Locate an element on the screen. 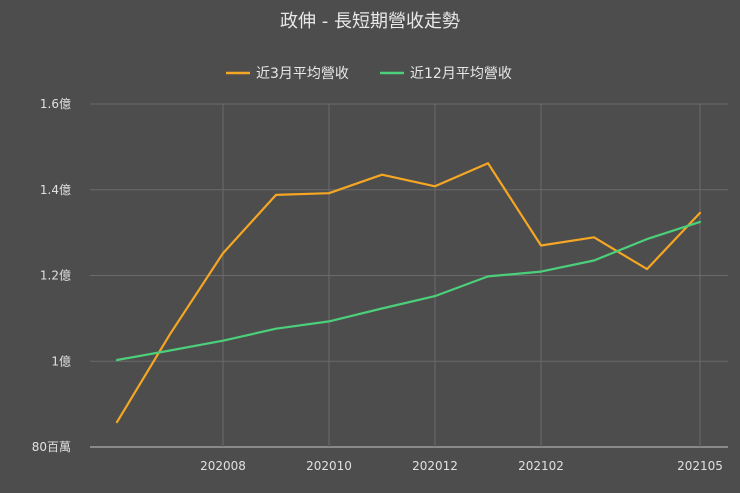 This screenshot has width=740, height=493. y-axis-ticks: 80百萬 1億 1.2億 1.4億 1.6億 is located at coordinates (51, 275).